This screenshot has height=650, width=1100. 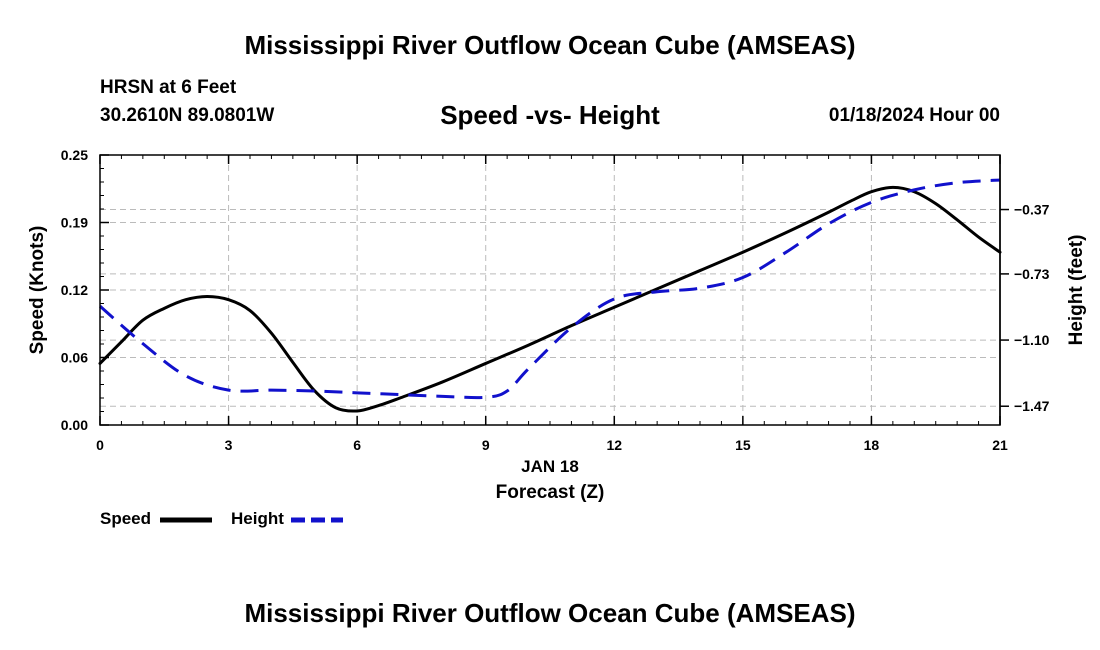 What do you see at coordinates (1032, 340) in the screenshot?
I see `y2-tick-label: −1.10` at bounding box center [1032, 340].